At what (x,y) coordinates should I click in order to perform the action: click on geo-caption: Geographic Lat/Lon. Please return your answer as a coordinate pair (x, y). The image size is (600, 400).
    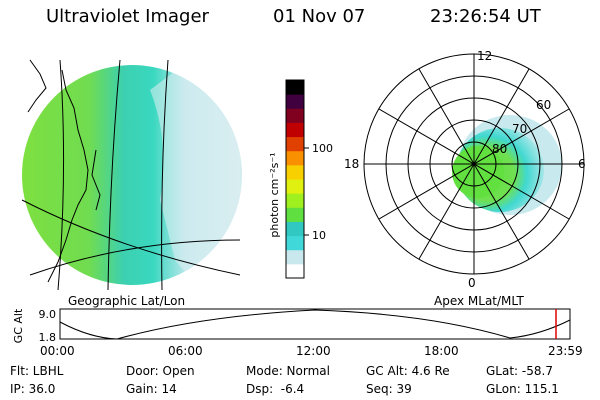
    Looking at the image, I should click on (127, 301).